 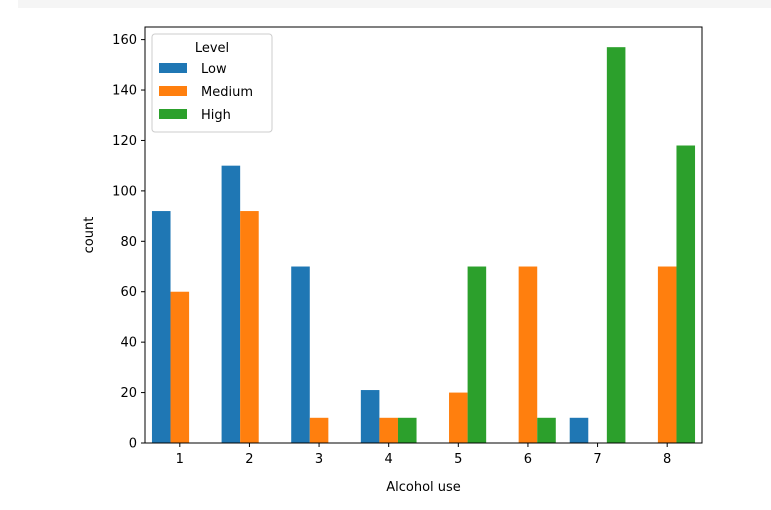 I want to click on x-axis-label: Alcohol use, so click(x=423, y=487).